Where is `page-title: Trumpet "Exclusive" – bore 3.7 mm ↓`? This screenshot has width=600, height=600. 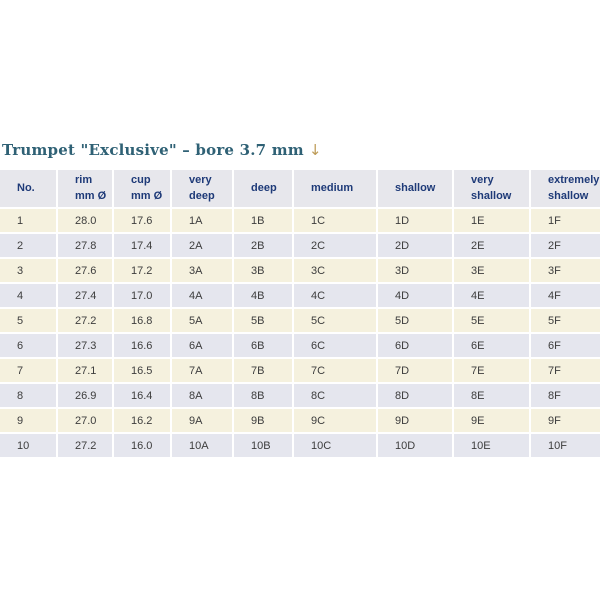 page-title: Trumpet "Exclusive" – bore 3.7 mm ↓ is located at coordinates (162, 150).